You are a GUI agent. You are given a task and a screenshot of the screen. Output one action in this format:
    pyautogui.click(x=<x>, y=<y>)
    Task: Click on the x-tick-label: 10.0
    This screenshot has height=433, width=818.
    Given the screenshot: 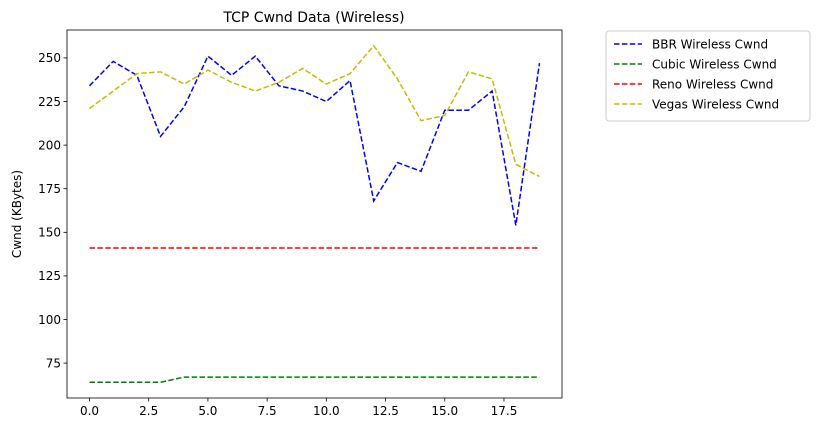 What is the action you would take?
    pyautogui.click(x=326, y=411)
    